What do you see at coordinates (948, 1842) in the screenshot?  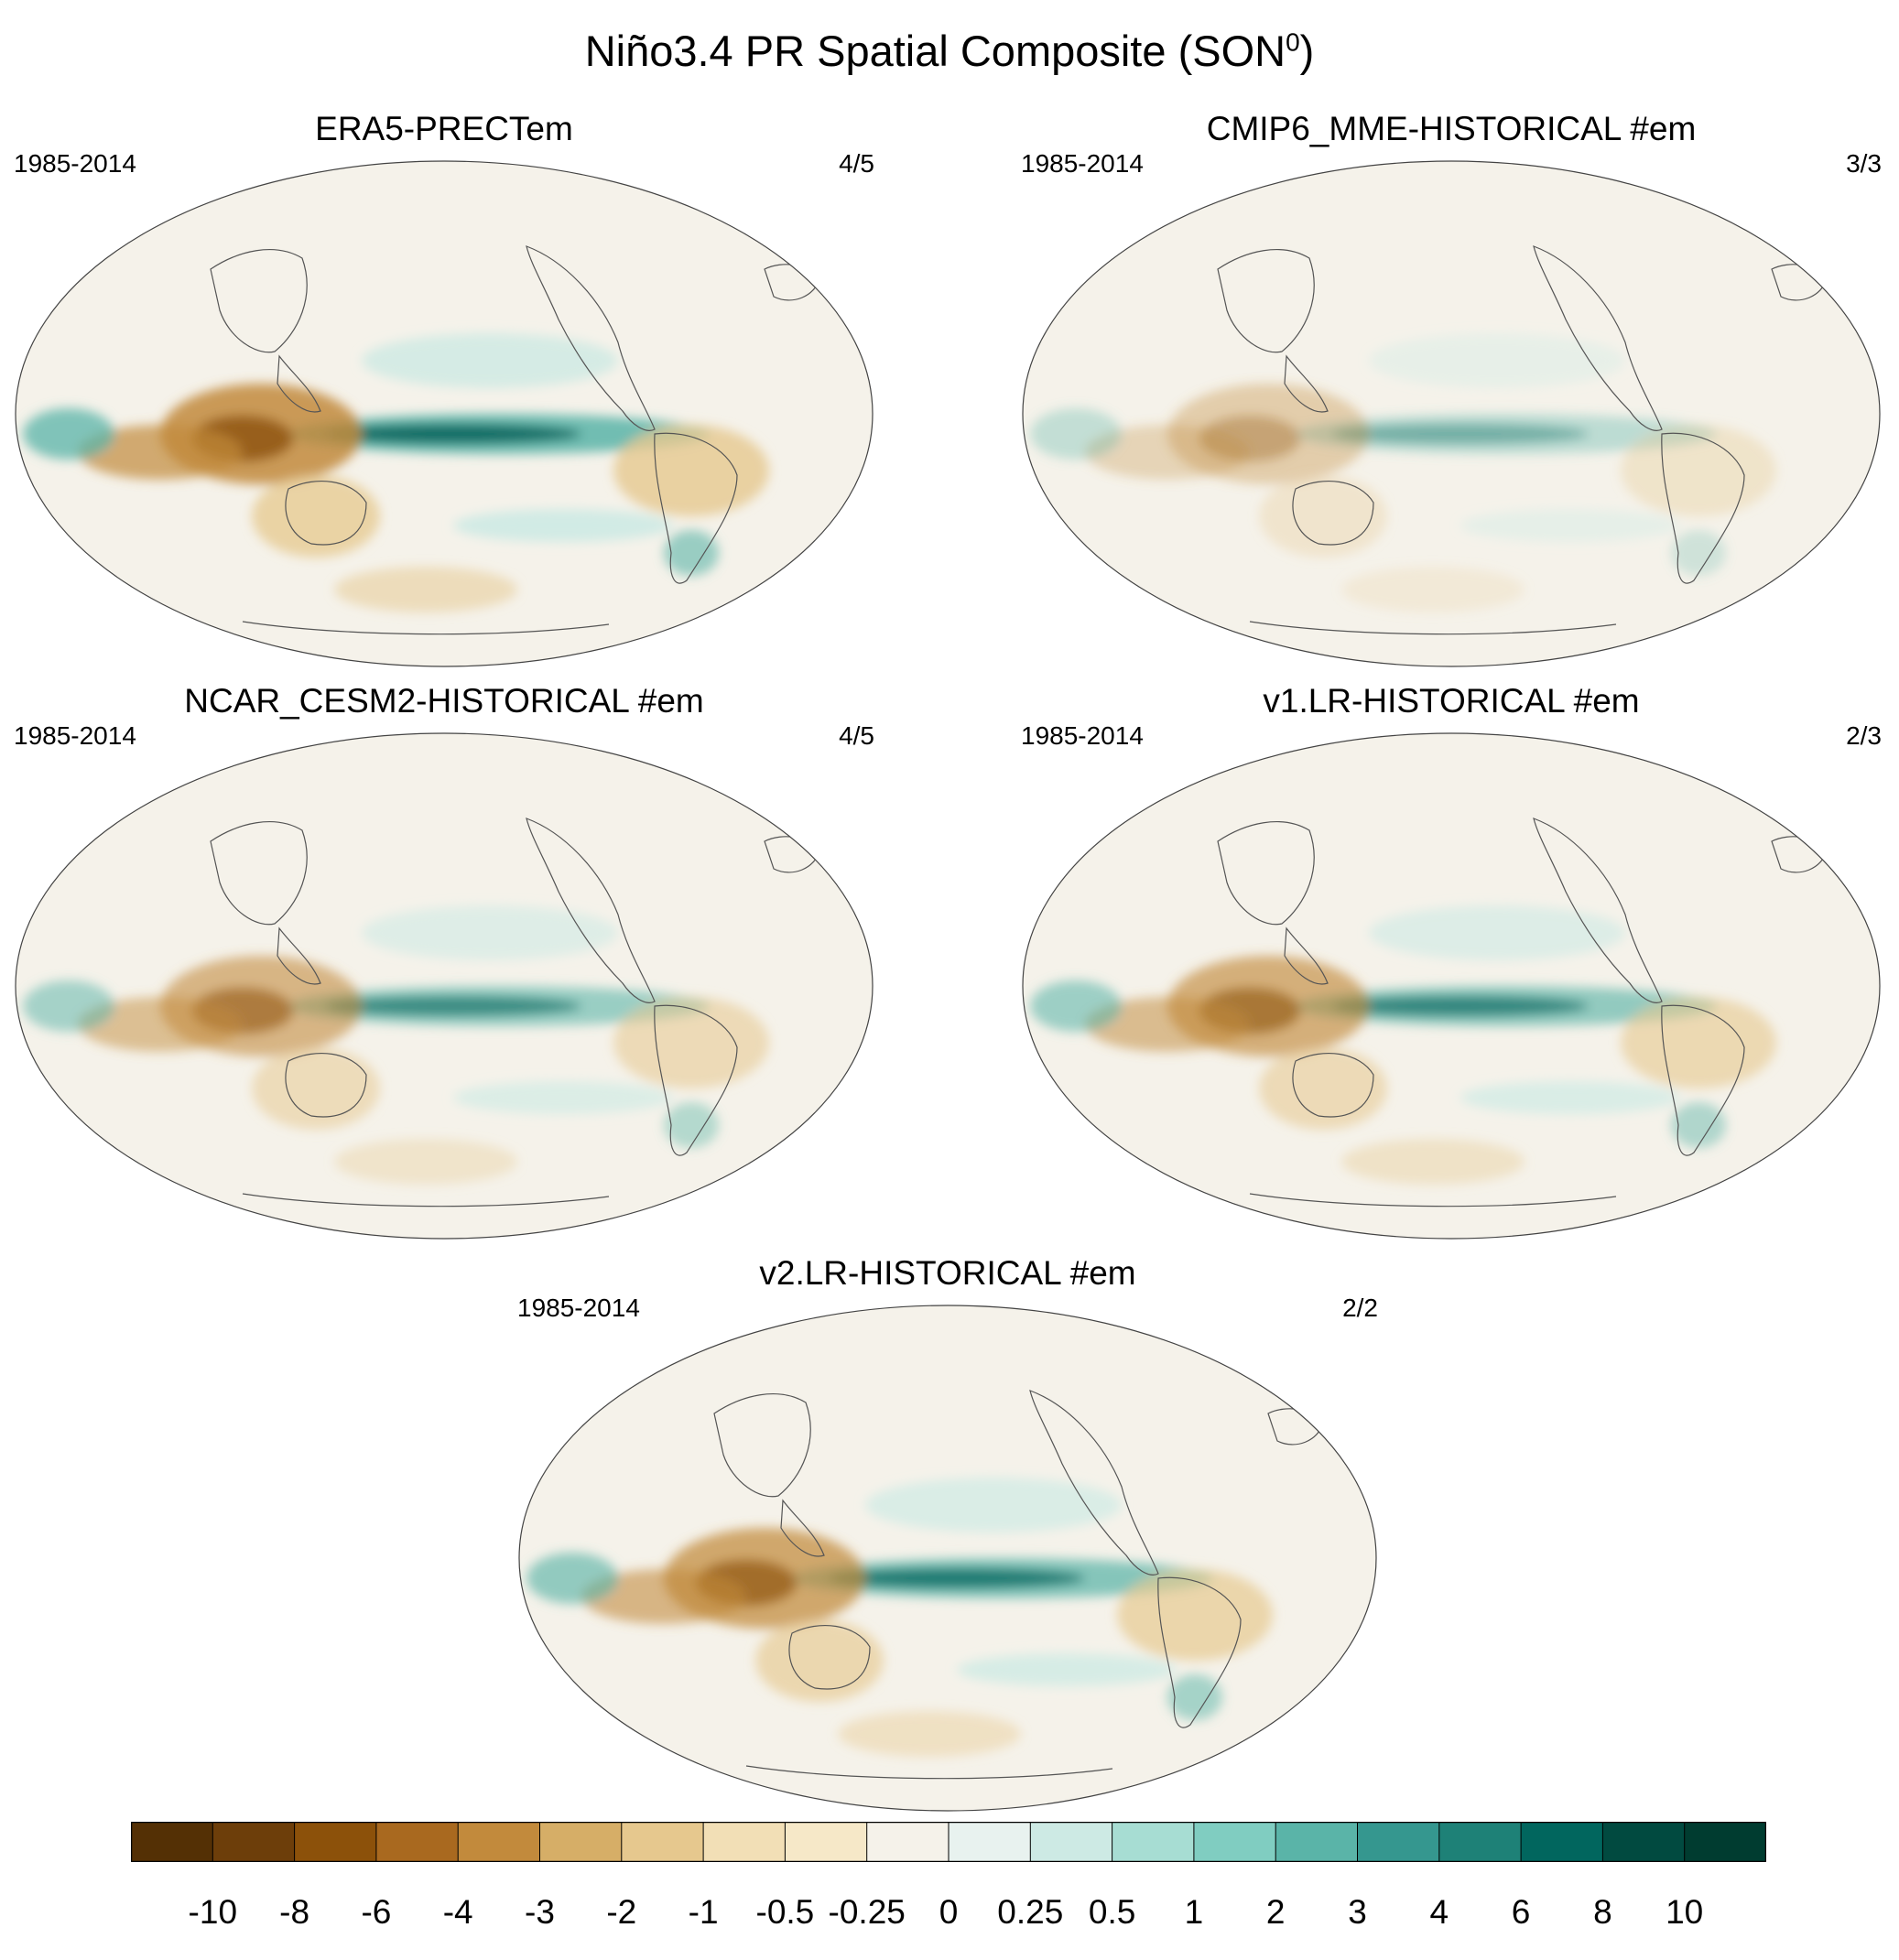 I see `colorbar` at bounding box center [948, 1842].